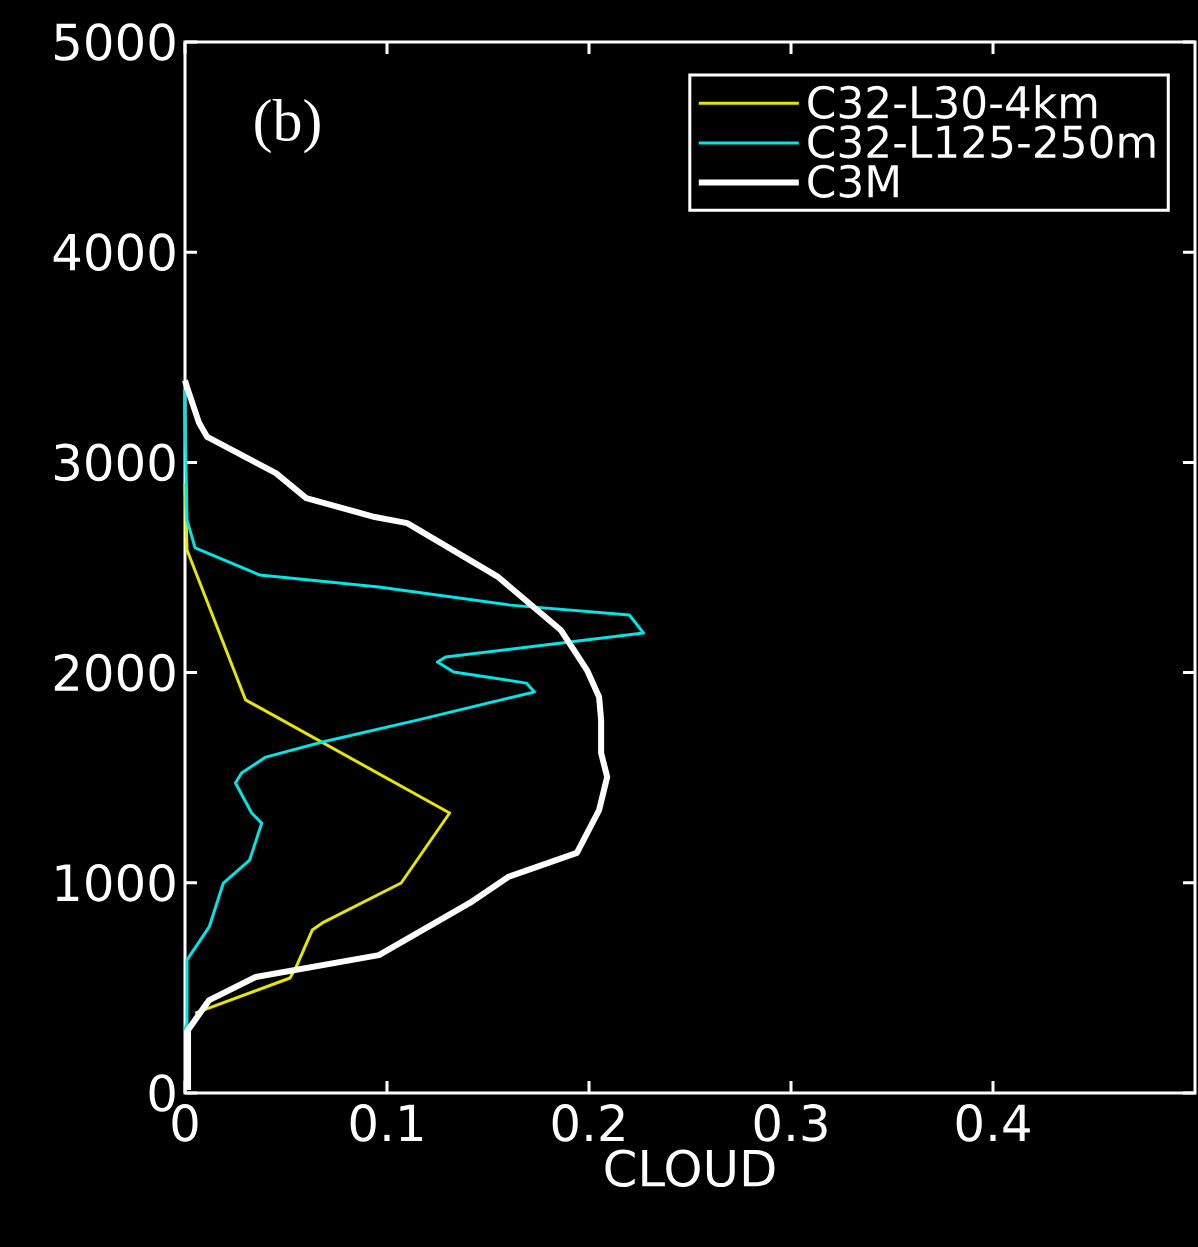 The width and height of the screenshot is (1198, 1247). I want to click on y-tick-label: 1000, so click(115, 882).